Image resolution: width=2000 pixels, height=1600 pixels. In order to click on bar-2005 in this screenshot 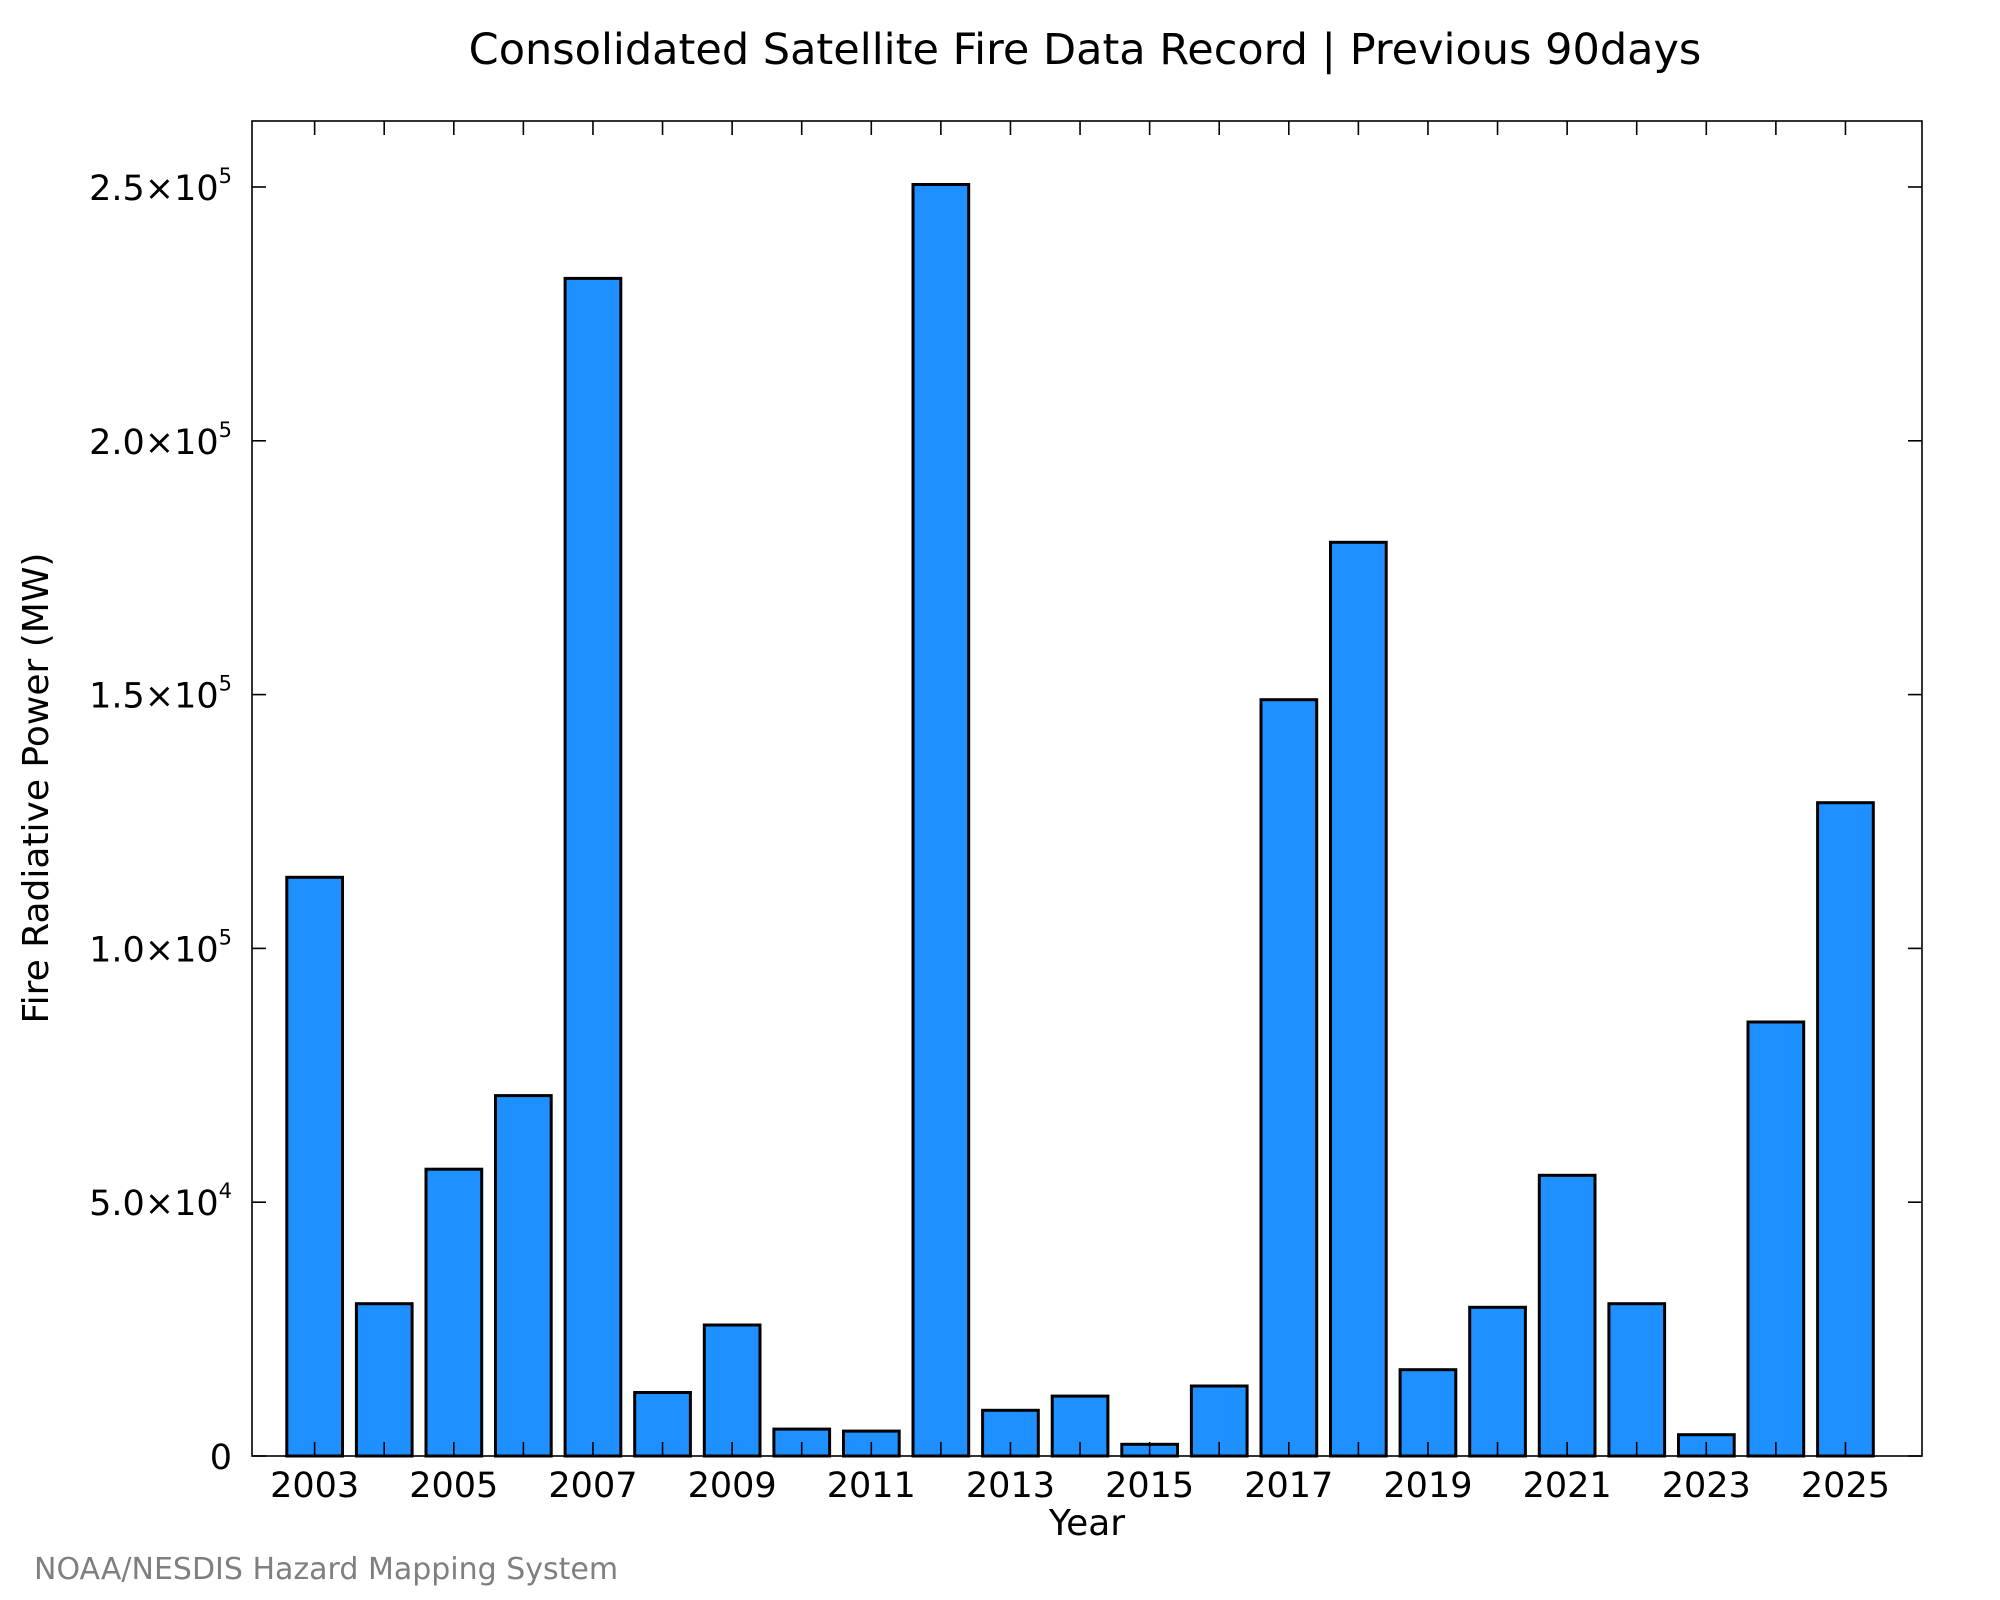, I will do `click(454, 1312)`.